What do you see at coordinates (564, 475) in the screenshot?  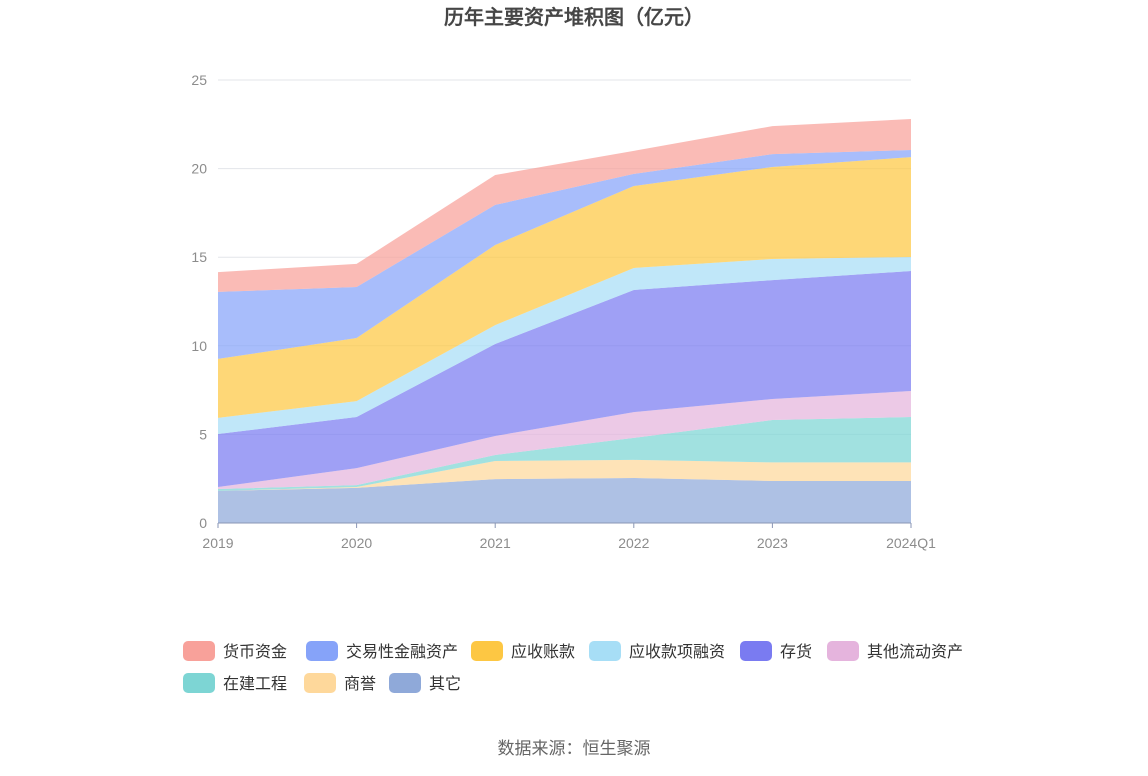 I see `area-goodwill` at bounding box center [564, 475].